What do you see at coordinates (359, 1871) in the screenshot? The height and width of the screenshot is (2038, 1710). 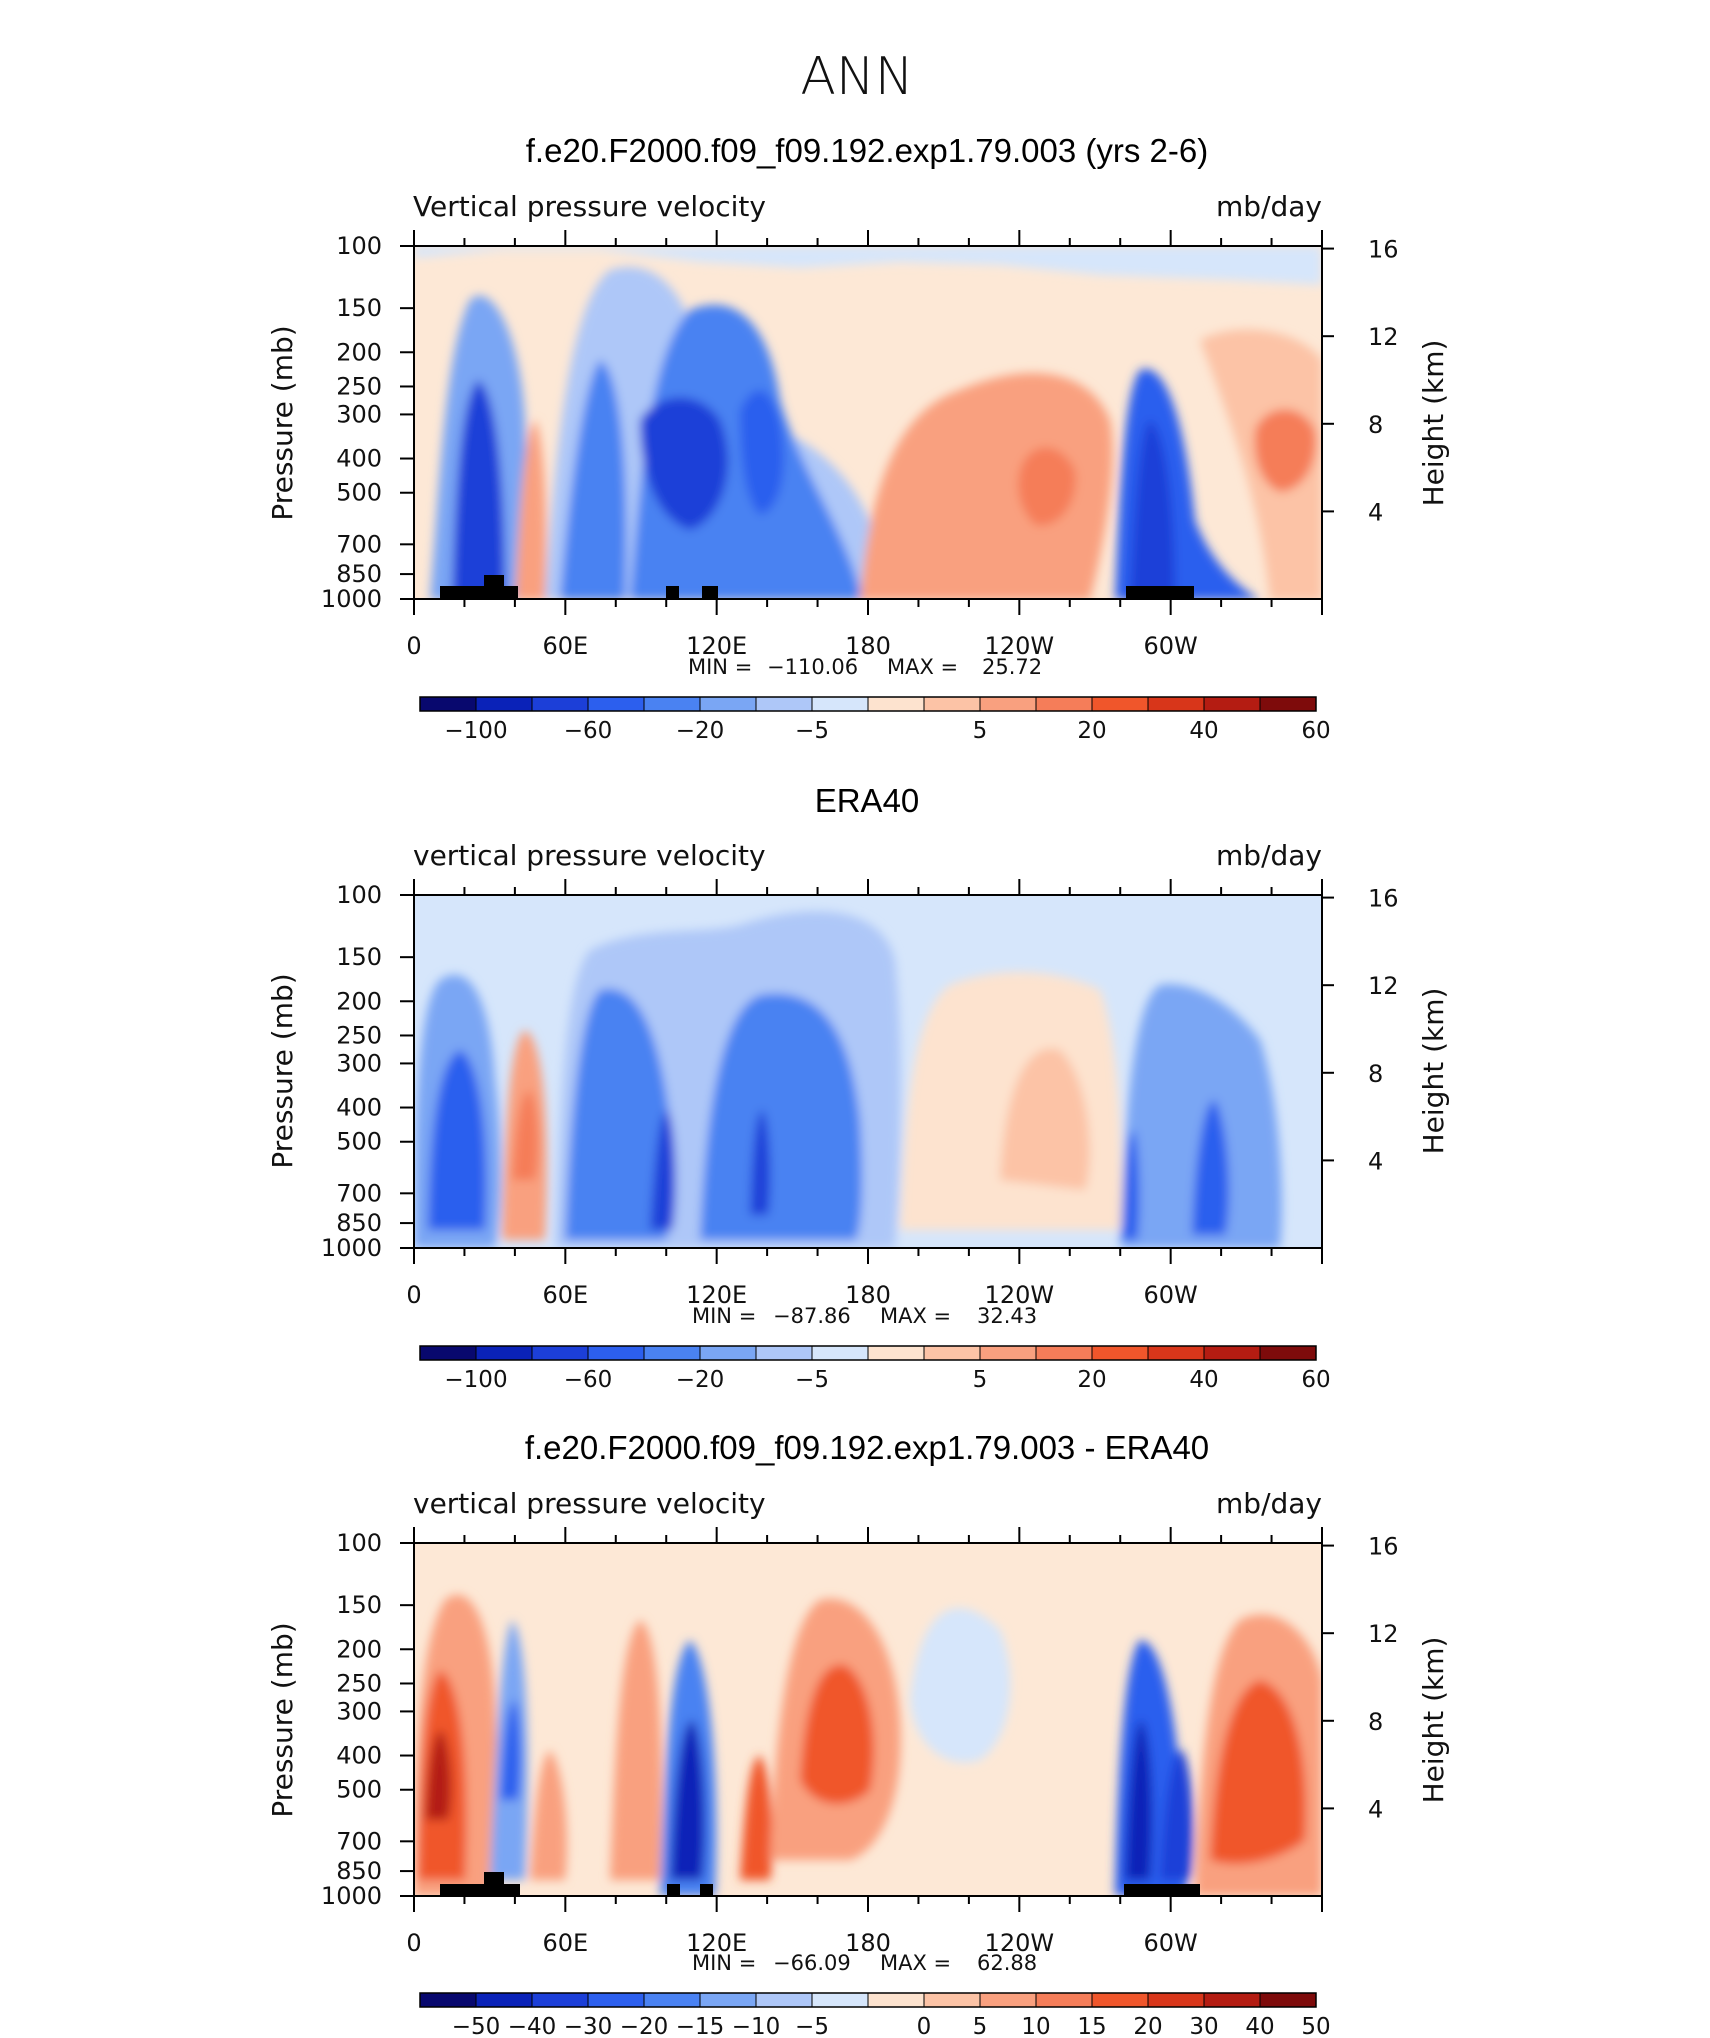 I see `pressure-tick-label: 850` at bounding box center [359, 1871].